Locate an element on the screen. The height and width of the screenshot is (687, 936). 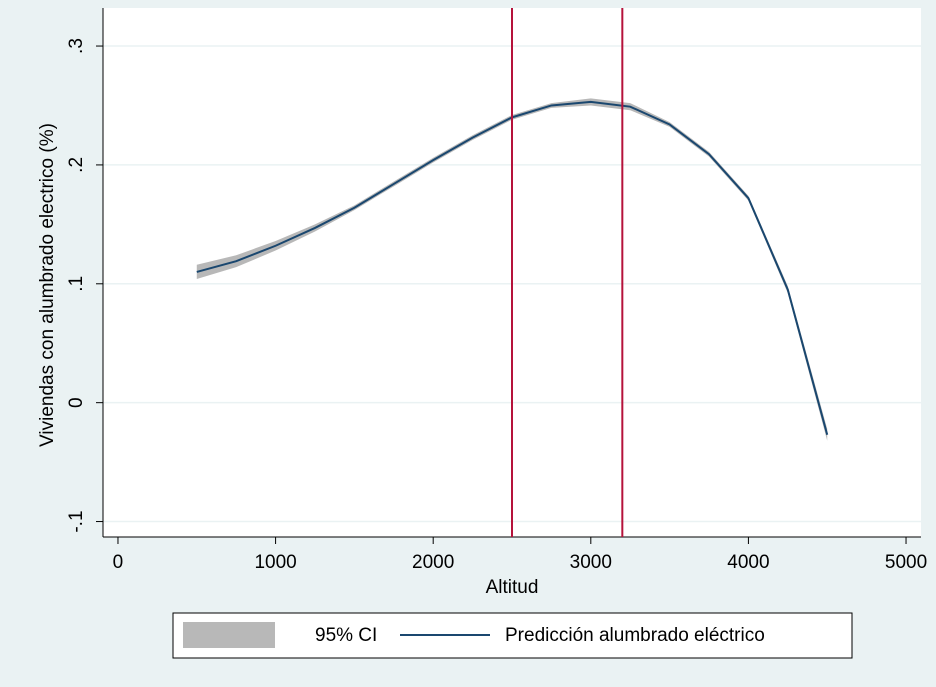
x-tick-label: 5000 is located at coordinates (906, 562).